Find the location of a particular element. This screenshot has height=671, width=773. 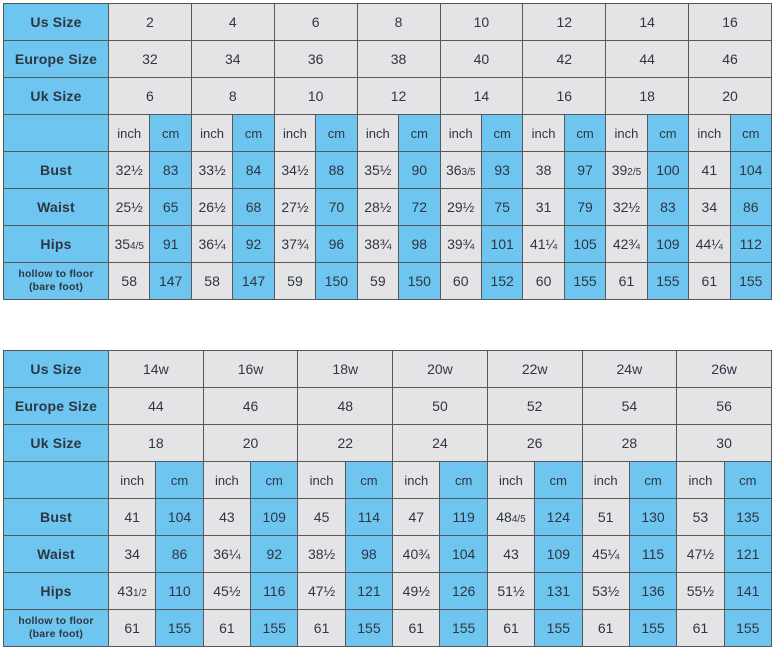

measurement-value-cell: 363/5 is located at coordinates (460, 170).